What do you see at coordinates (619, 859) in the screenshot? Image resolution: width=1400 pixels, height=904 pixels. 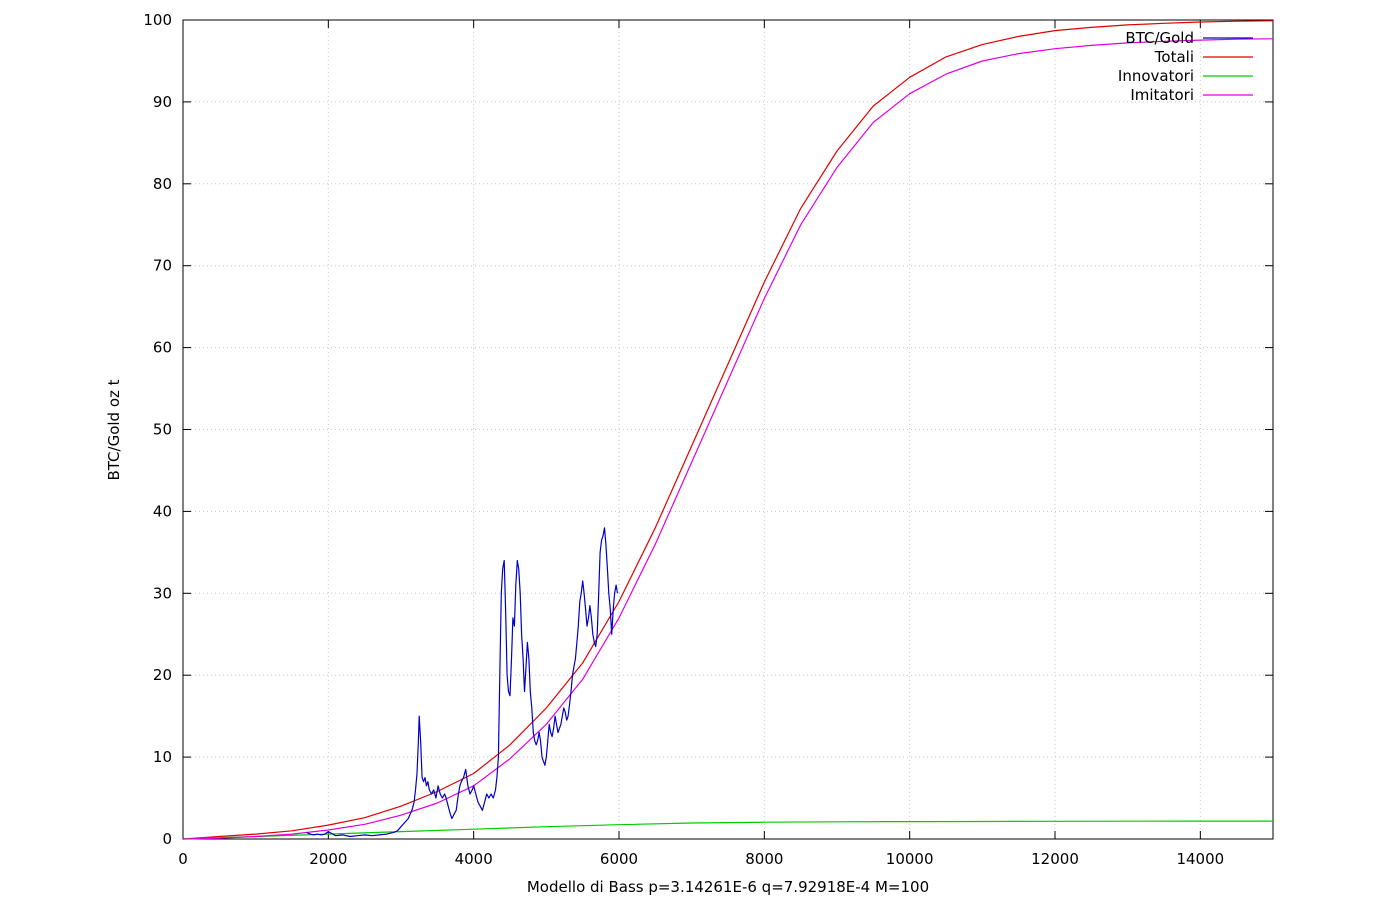 I see `x-tick-label: 6000` at bounding box center [619, 859].